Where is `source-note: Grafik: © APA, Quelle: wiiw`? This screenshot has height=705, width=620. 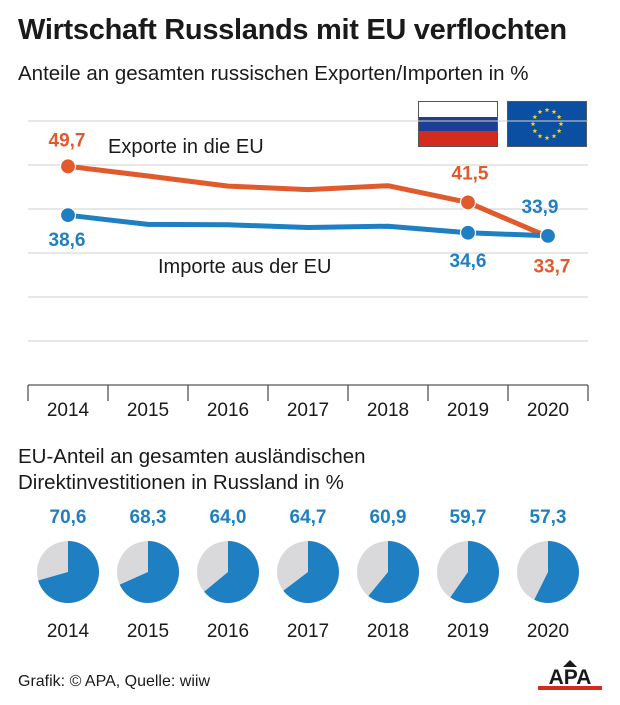
source-note: Grafik: © APA, Quelle: wiiw is located at coordinates (114, 681).